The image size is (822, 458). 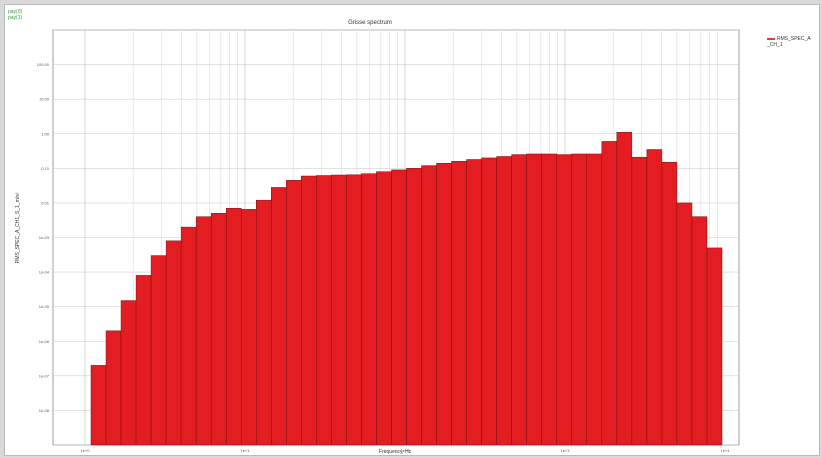 I want to click on y-tick-label: 0.01, so click(x=45, y=202).